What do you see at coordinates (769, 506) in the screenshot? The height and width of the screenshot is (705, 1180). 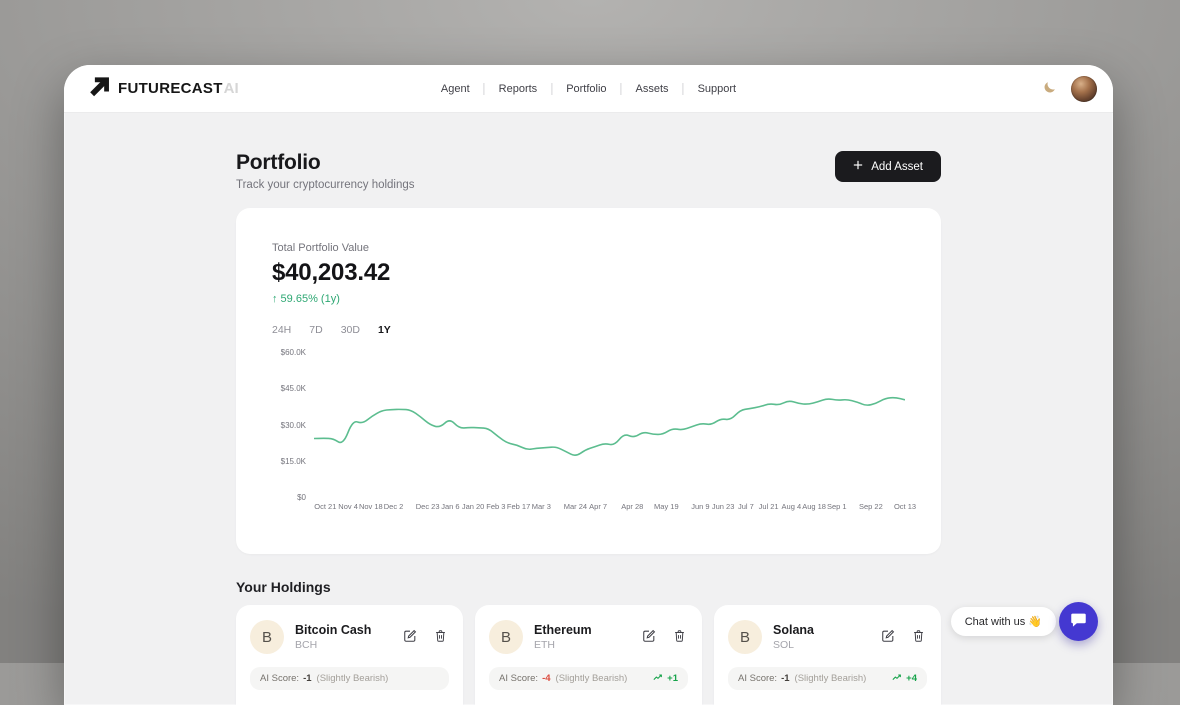 I see `x-tick-label: Jul 21` at bounding box center [769, 506].